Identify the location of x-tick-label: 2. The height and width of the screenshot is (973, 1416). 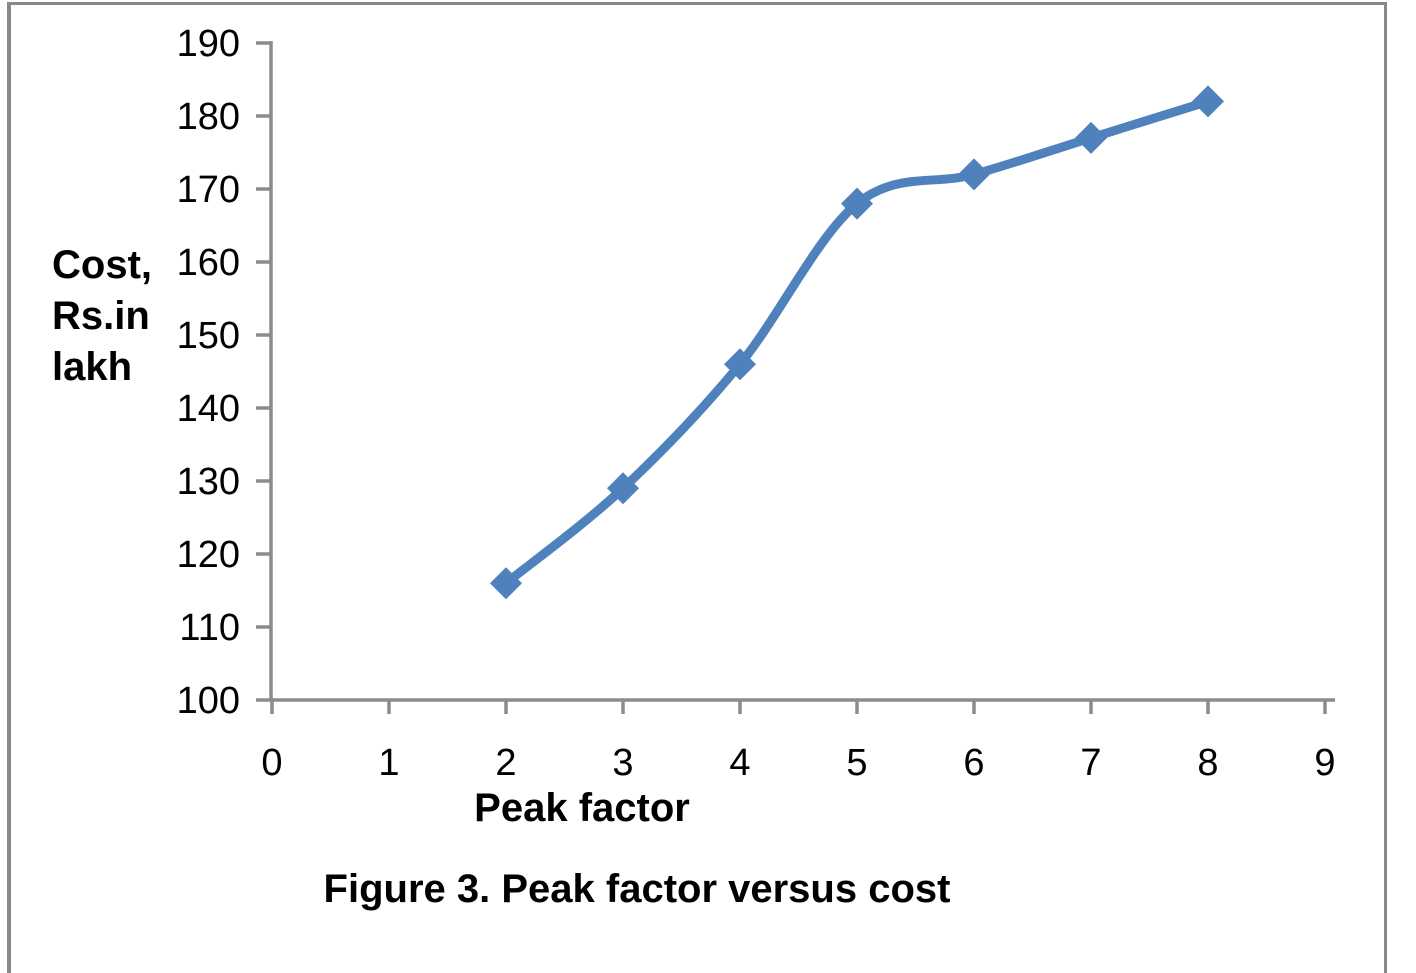
(505, 763).